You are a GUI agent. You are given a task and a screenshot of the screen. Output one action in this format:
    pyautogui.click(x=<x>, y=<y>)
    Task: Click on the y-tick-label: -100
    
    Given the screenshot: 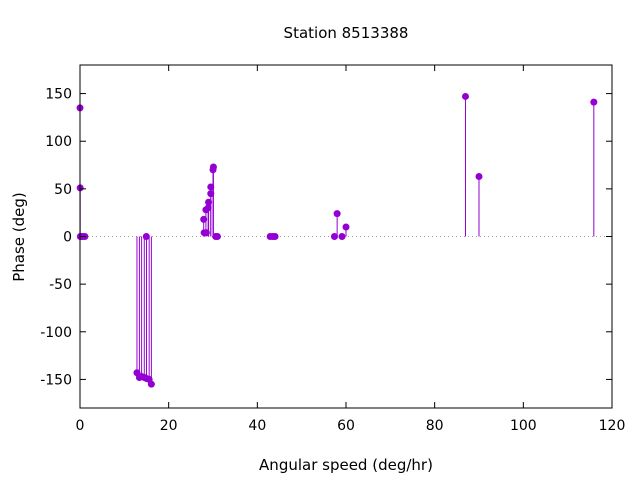 What is the action you would take?
    pyautogui.click(x=56, y=333)
    